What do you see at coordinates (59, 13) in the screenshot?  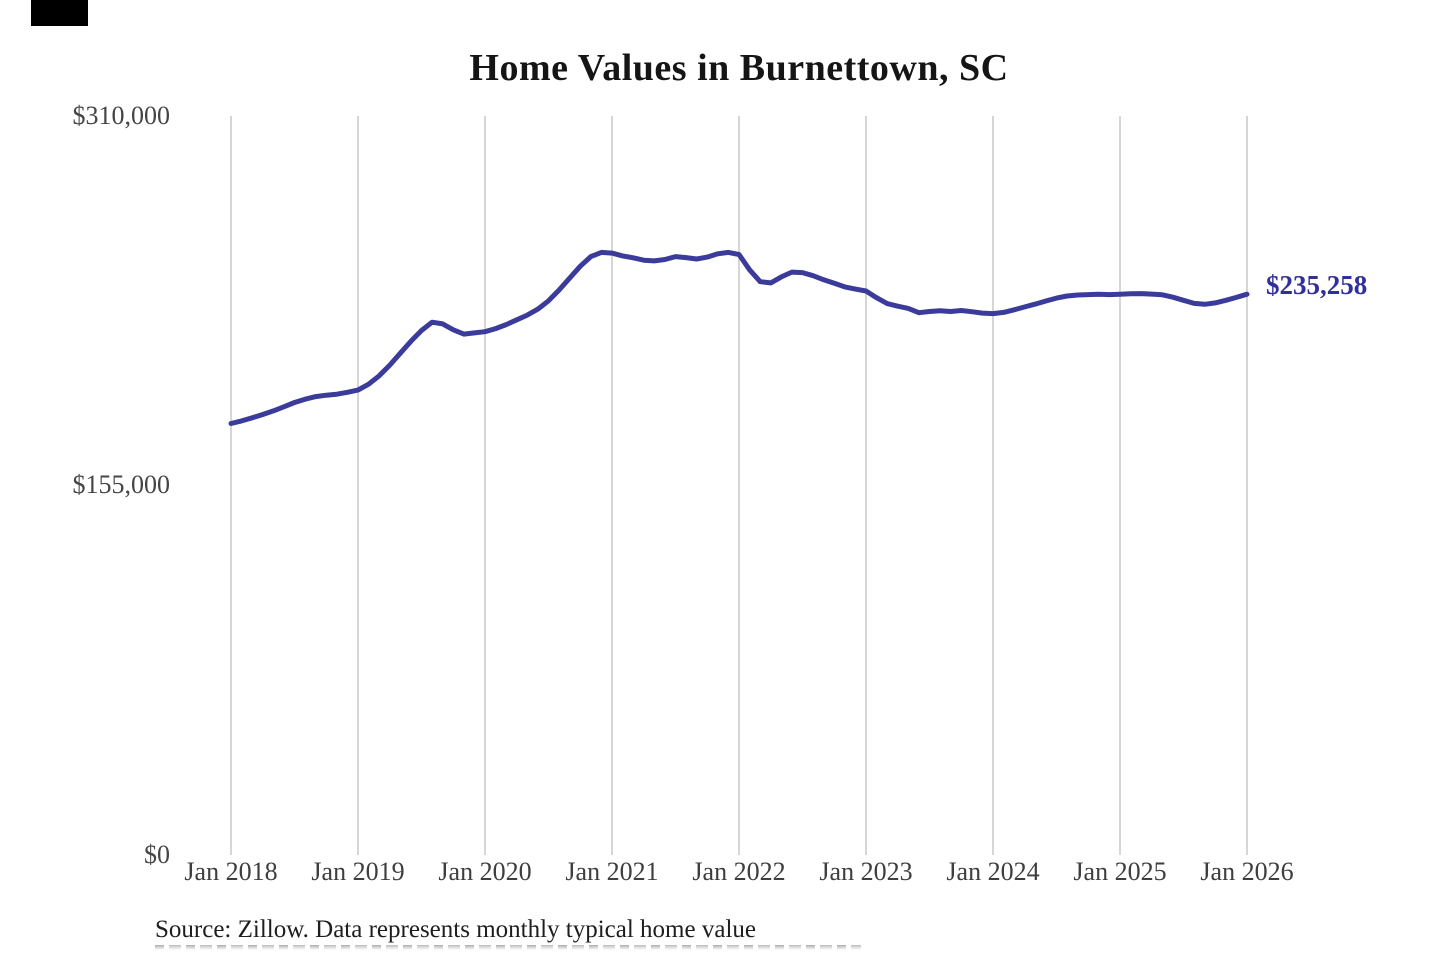 I see `top-left-black-box` at bounding box center [59, 13].